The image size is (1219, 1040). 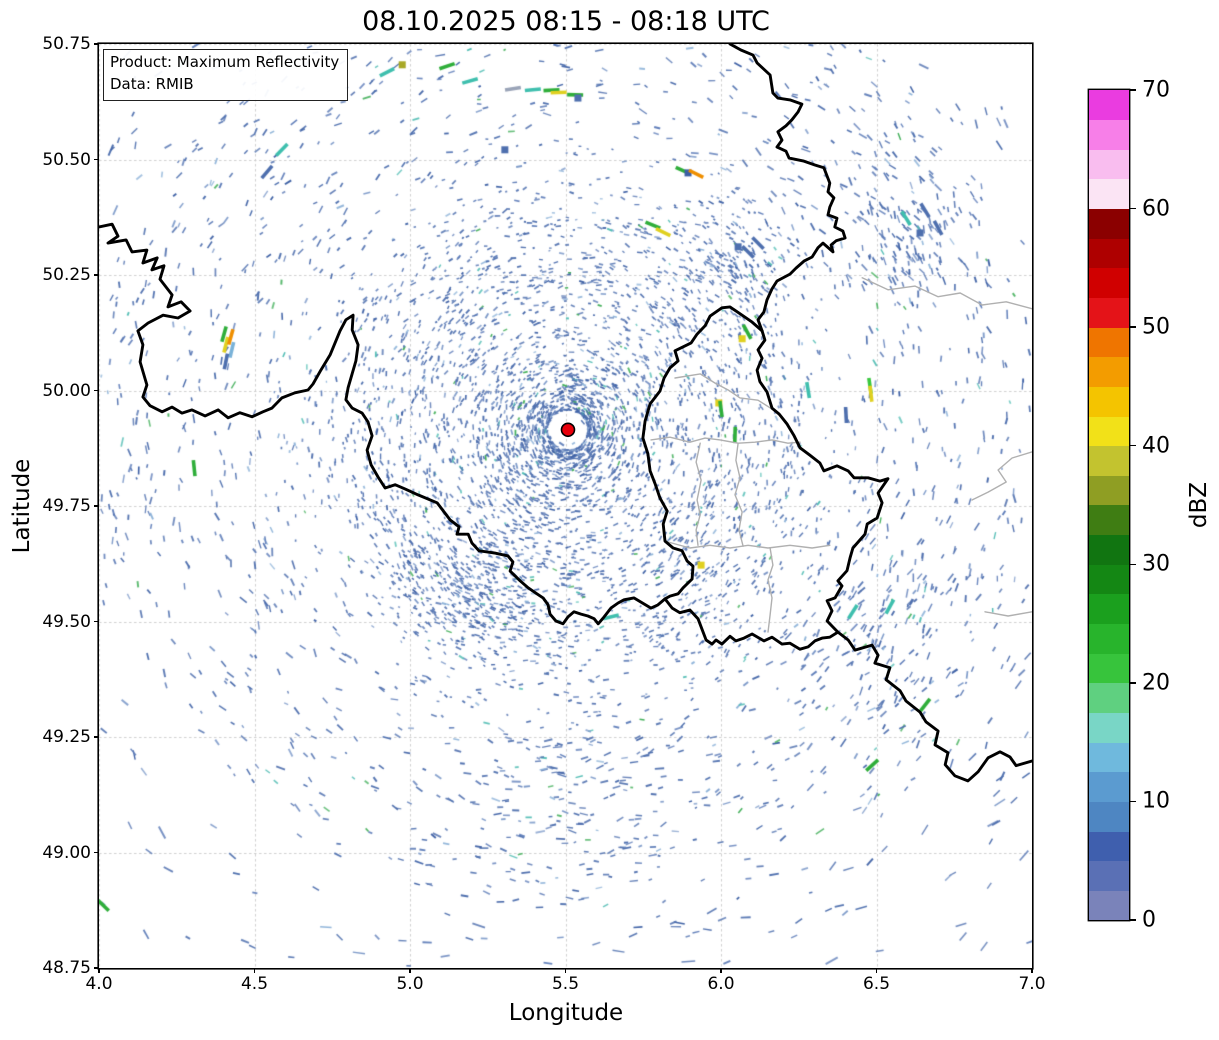 What do you see at coordinates (66, 968) in the screenshot?
I see `y-tick-label: 48.75` at bounding box center [66, 968].